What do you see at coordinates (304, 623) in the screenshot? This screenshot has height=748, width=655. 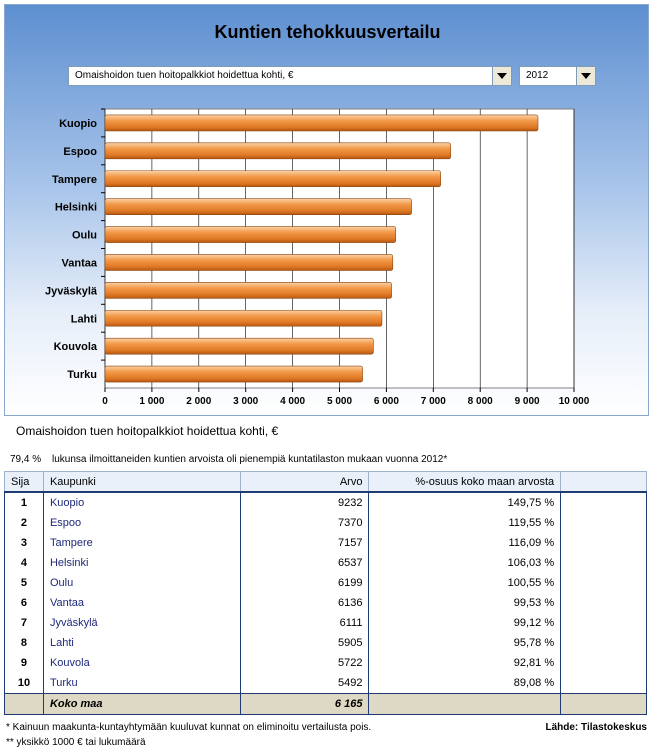 I see `row-value: 6111` at bounding box center [304, 623].